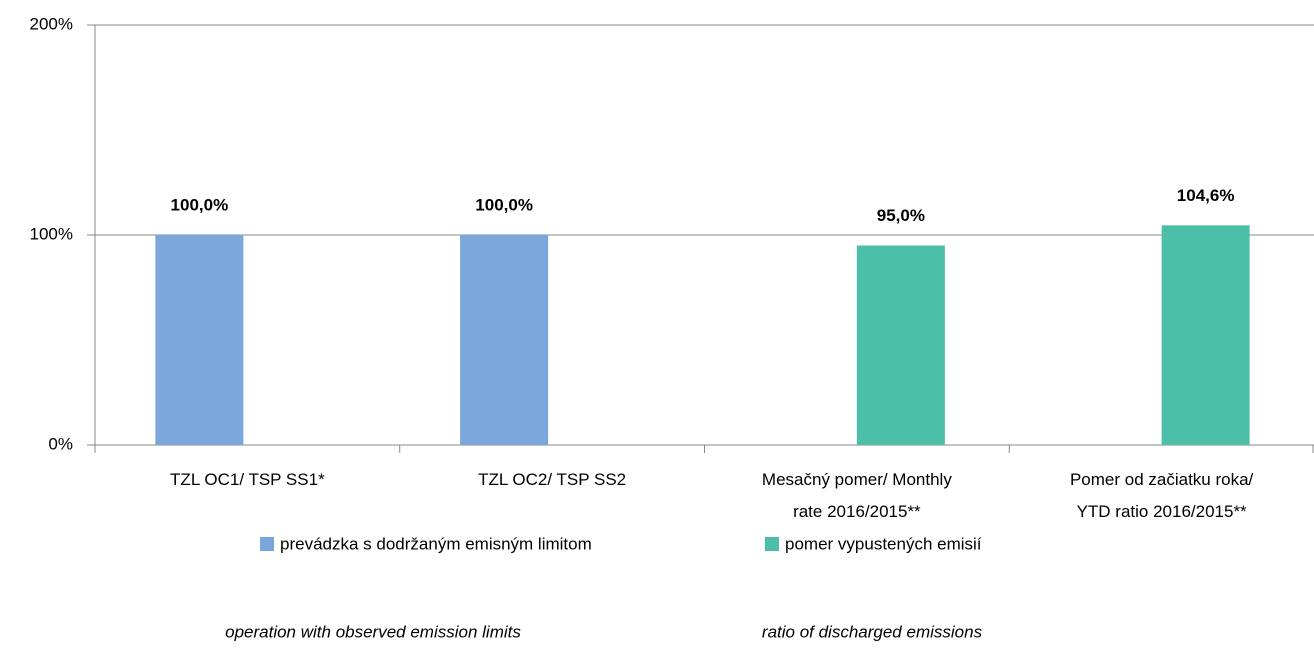  Describe the element at coordinates (872, 631) in the screenshot. I see `annotation: ratio of discharged emissions` at that location.